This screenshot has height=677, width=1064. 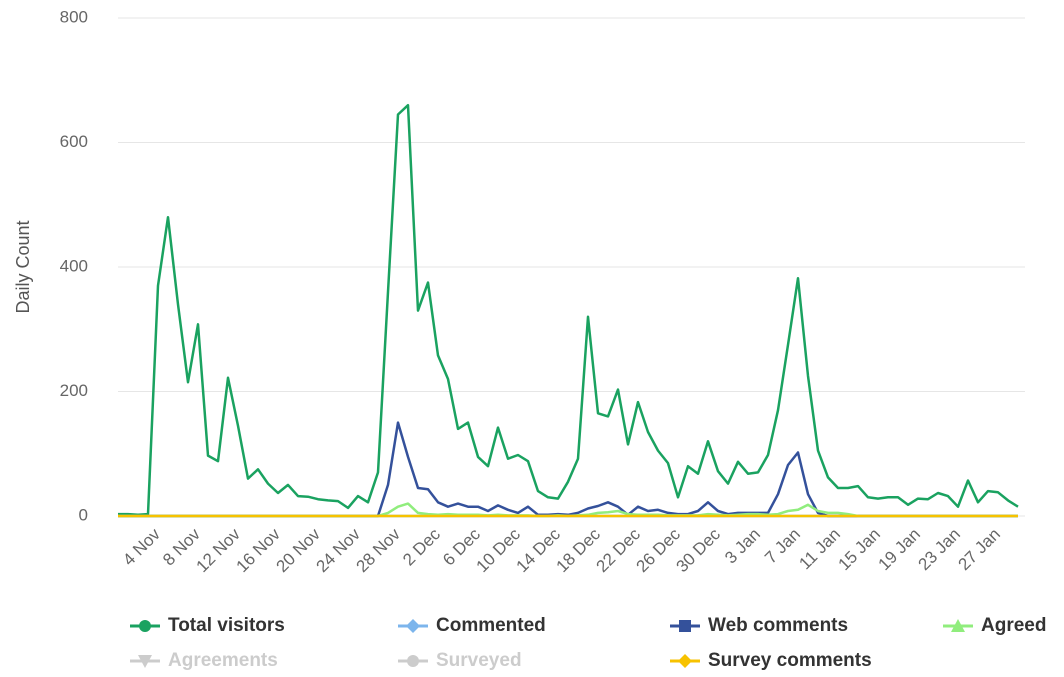 What do you see at coordinates (258, 550) in the screenshot?
I see `x-tick-label: 16 Nov` at bounding box center [258, 550].